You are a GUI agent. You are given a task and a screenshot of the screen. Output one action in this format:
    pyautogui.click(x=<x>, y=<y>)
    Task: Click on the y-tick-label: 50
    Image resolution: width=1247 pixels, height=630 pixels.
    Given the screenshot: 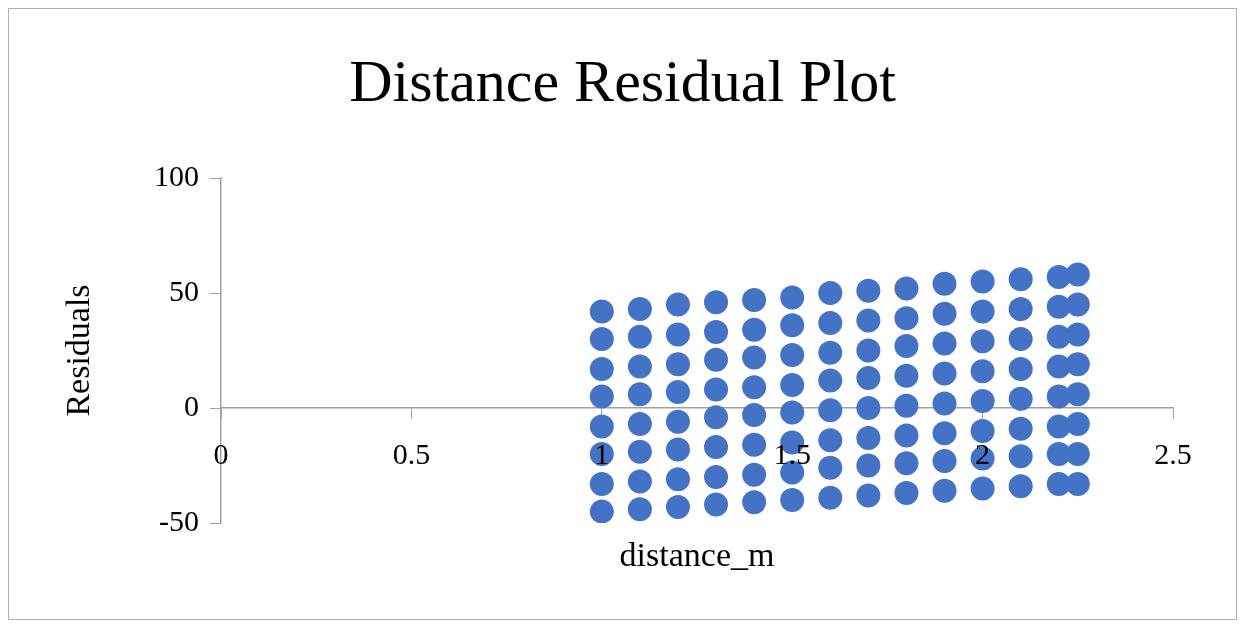 What is the action you would take?
    pyautogui.click(x=184, y=290)
    